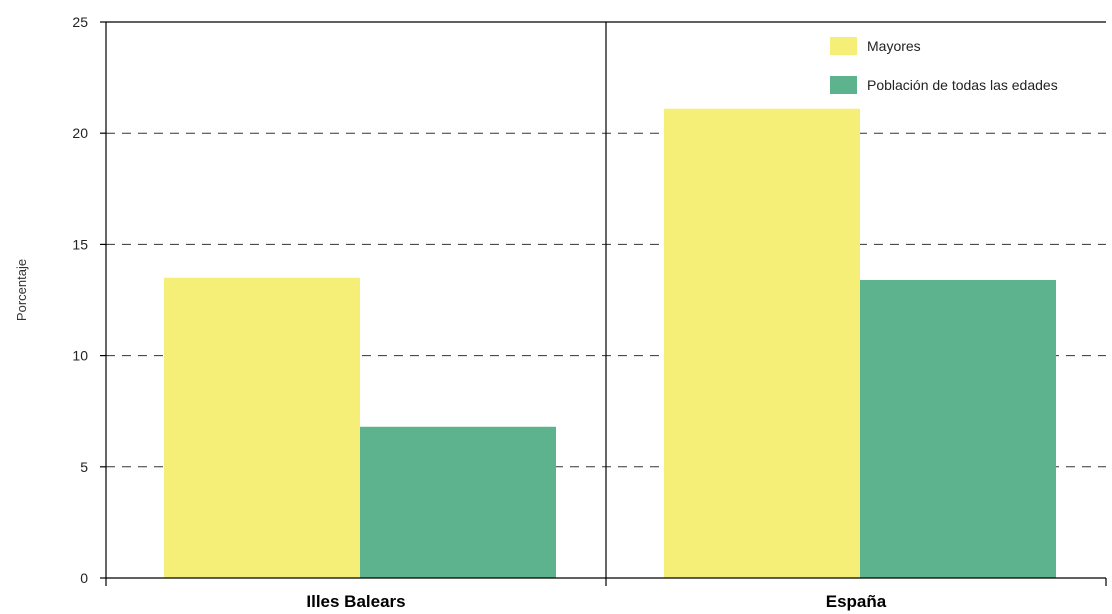  What do you see at coordinates (962, 85) in the screenshot?
I see `legend-label-1: Población de todas las edades` at bounding box center [962, 85].